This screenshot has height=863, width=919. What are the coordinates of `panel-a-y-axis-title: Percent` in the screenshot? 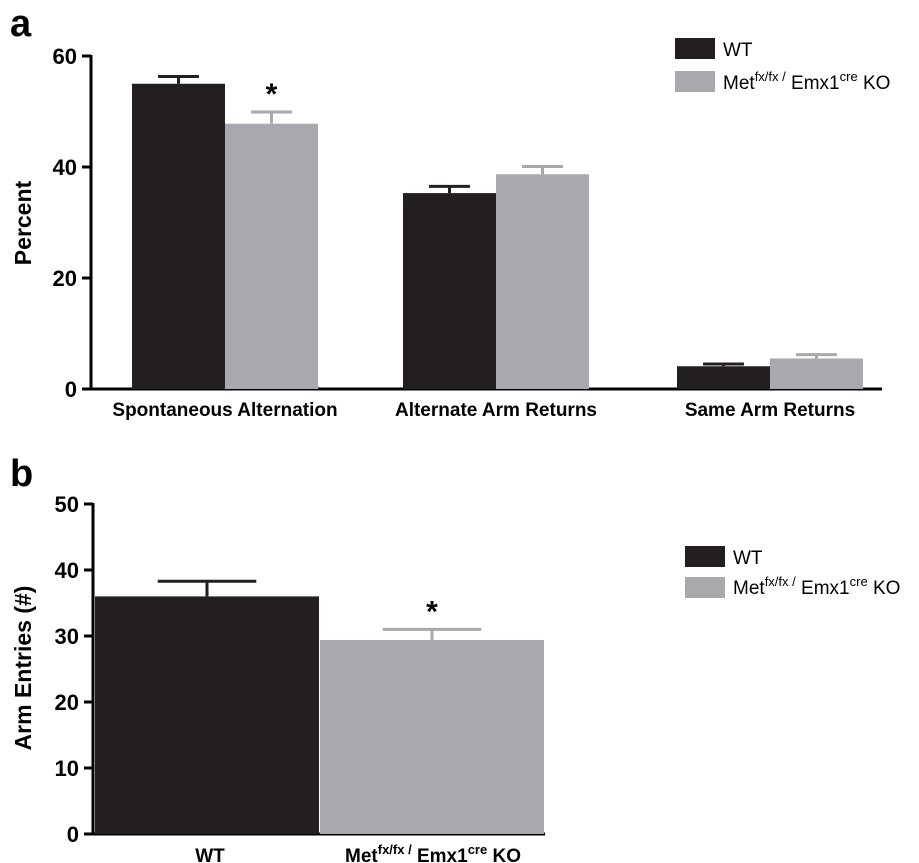 It's located at (23, 222).